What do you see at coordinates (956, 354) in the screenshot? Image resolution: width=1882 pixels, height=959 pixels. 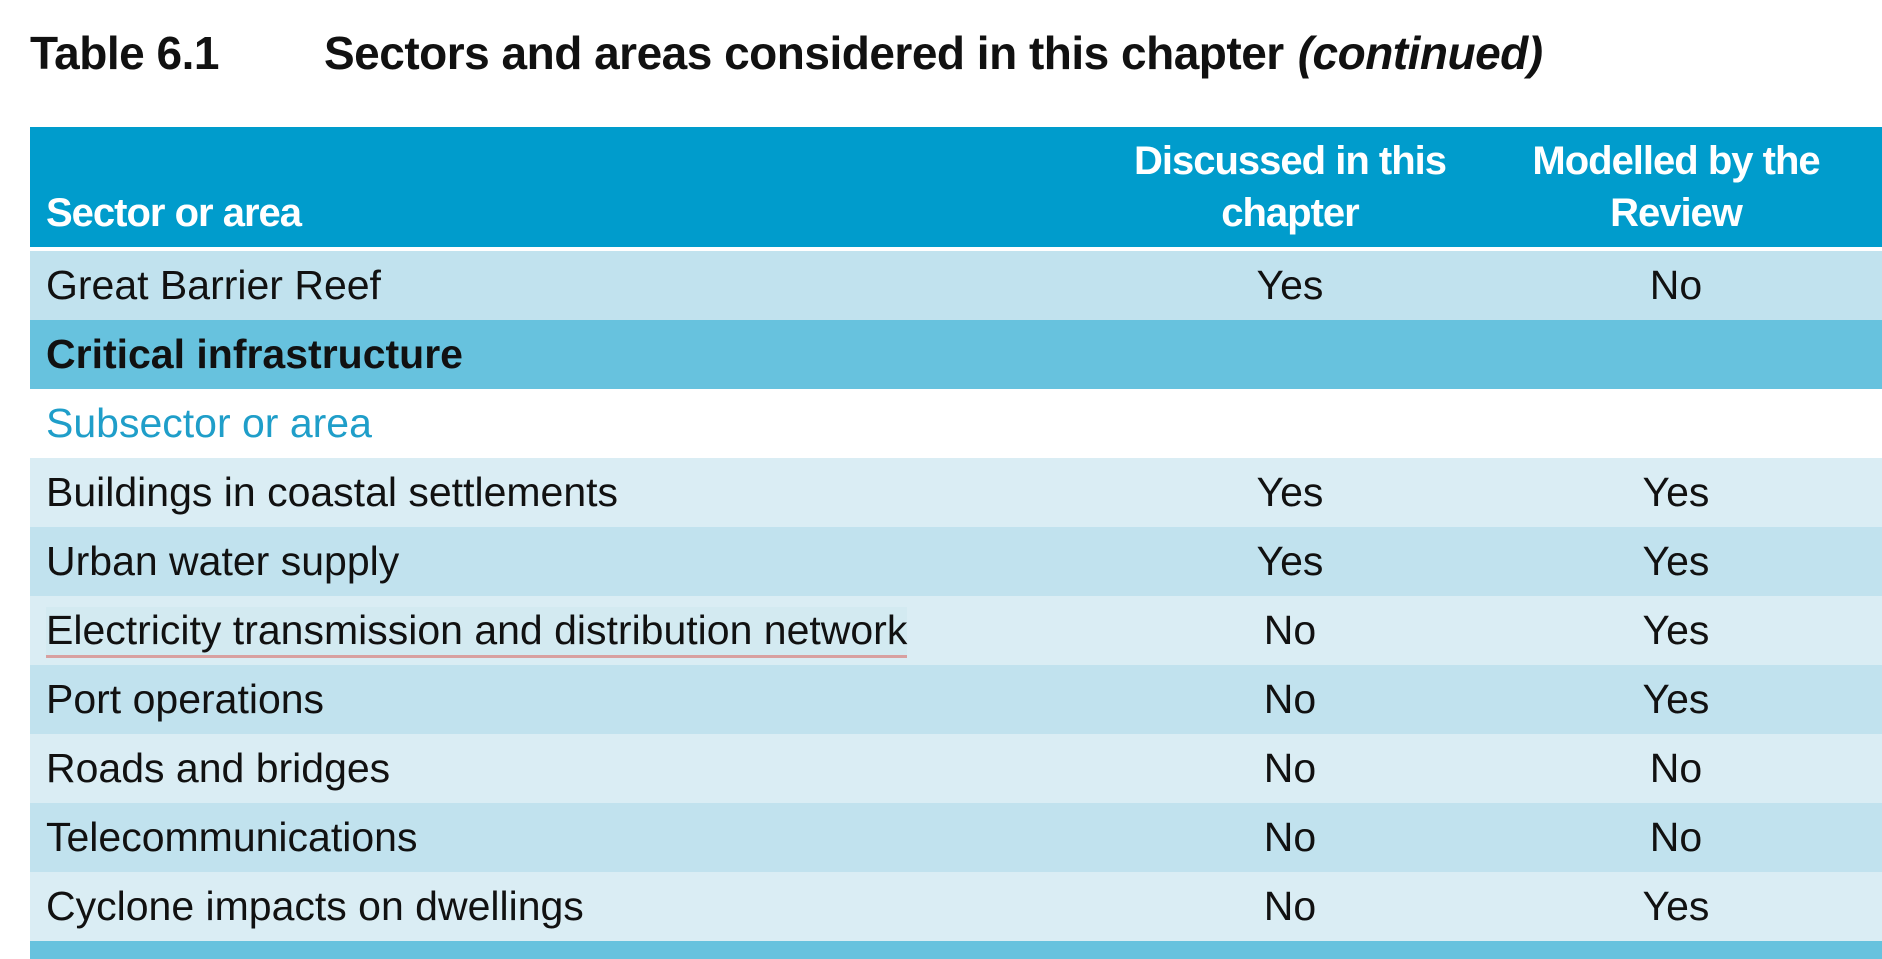 I see `section-row: Critical infrastructure` at bounding box center [956, 354].